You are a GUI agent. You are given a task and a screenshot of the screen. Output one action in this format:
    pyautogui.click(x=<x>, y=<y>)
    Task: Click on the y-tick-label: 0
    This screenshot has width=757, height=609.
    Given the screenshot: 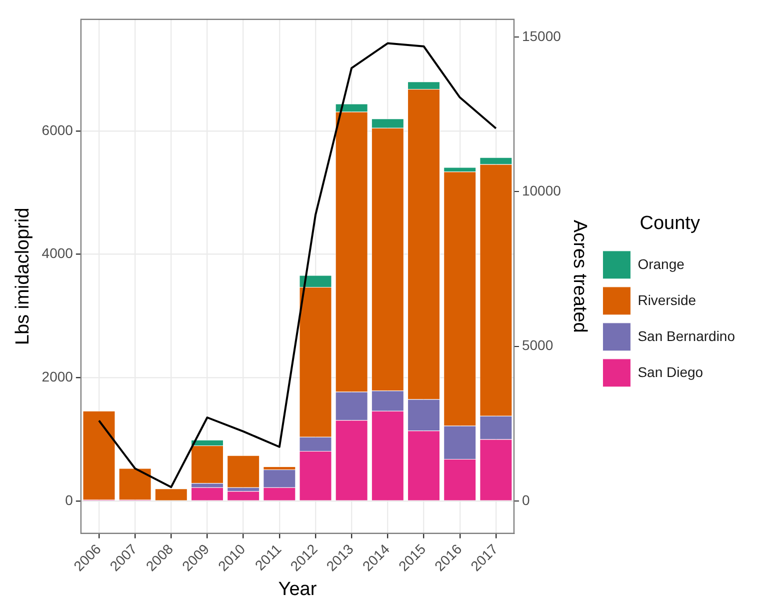 What is the action you would take?
    pyautogui.click(x=69, y=500)
    